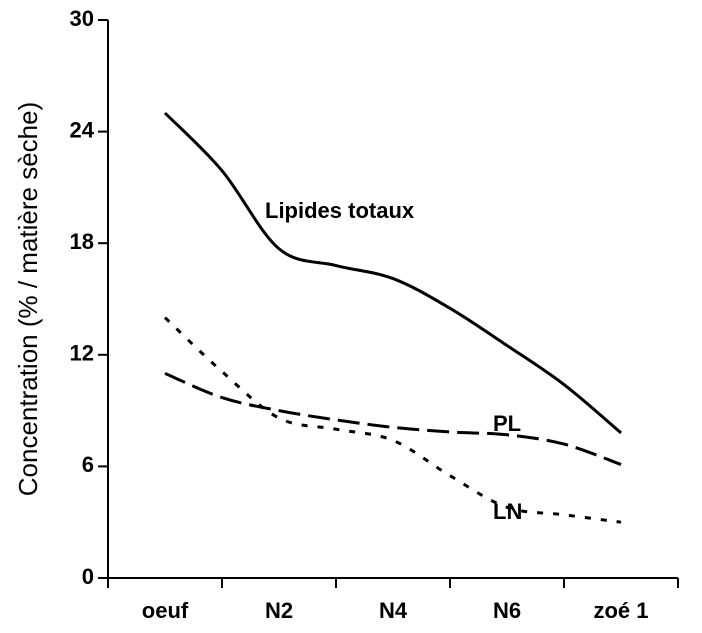 This screenshot has height=633, width=702. What do you see at coordinates (507, 511) in the screenshot?
I see `series-label: LN` at bounding box center [507, 511].